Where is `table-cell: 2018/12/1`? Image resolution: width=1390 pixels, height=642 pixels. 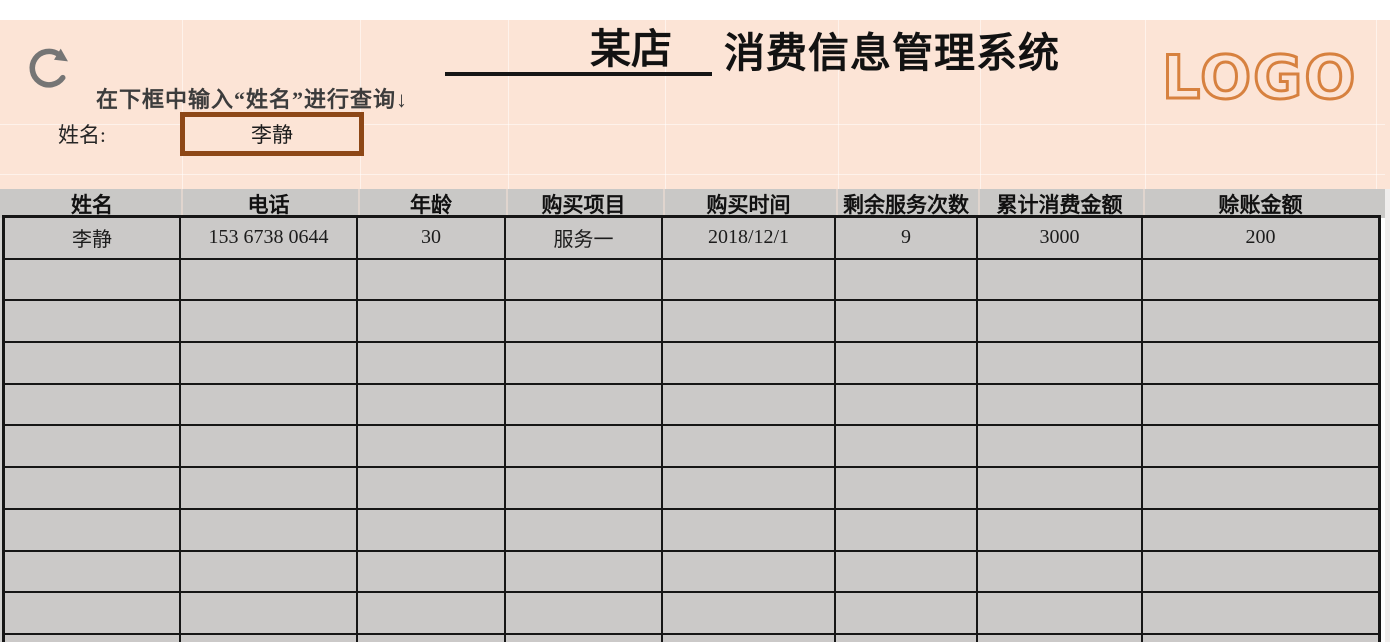
table-cell: 2018/12/1 is located at coordinates (748, 238).